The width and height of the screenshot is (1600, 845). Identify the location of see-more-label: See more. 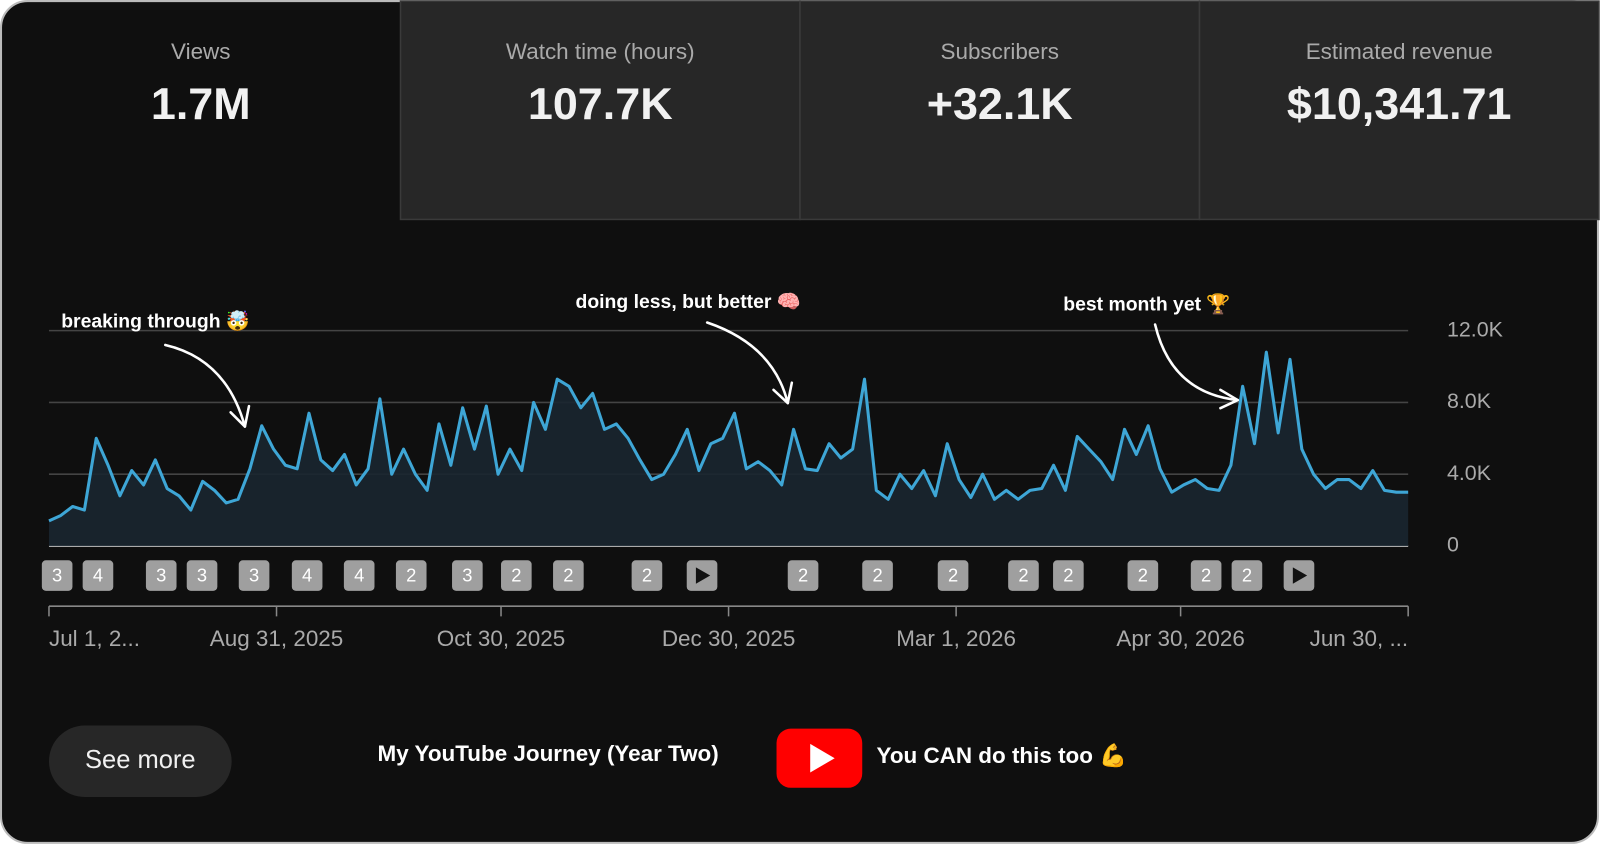
(140, 760).